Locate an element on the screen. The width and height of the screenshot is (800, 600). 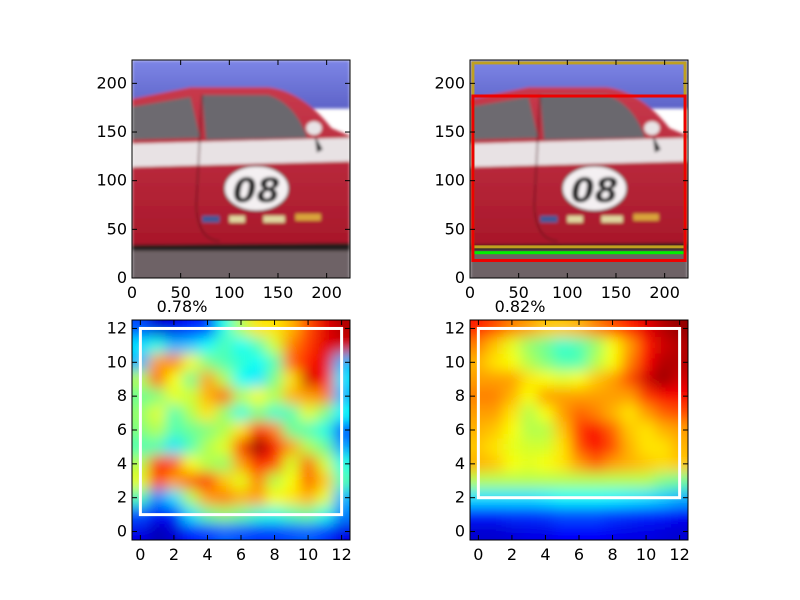
x-tick-label: 8 is located at coordinates (274, 554).